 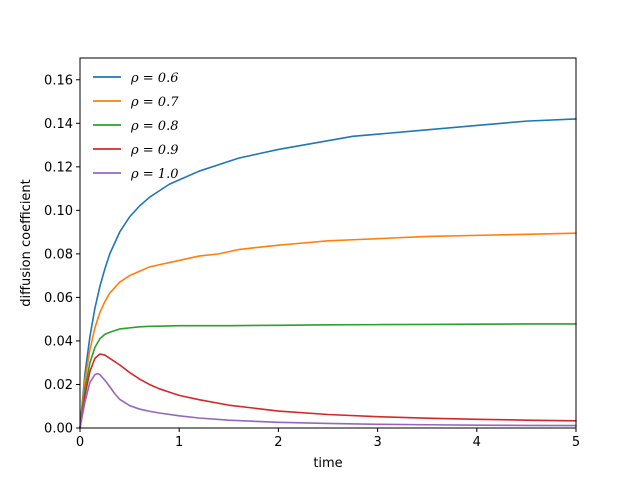 I want to click on y-tick-label: 0.12, so click(x=58, y=167).